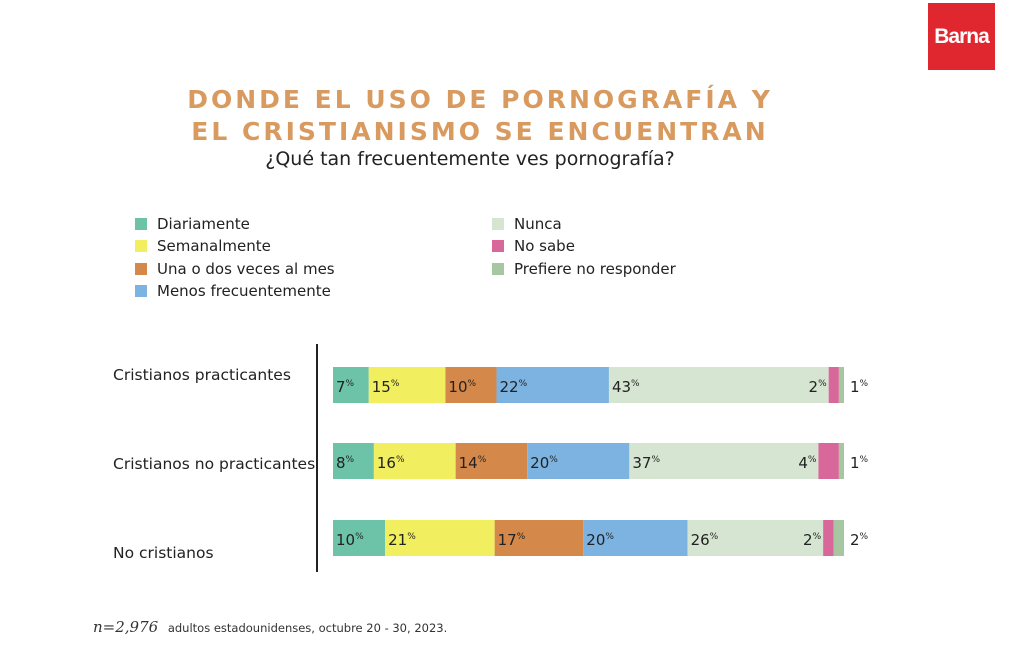 This screenshot has width=1024, height=662. What do you see at coordinates (246, 269) in the screenshot?
I see `legend-label: Una o dos veces al mes` at bounding box center [246, 269].